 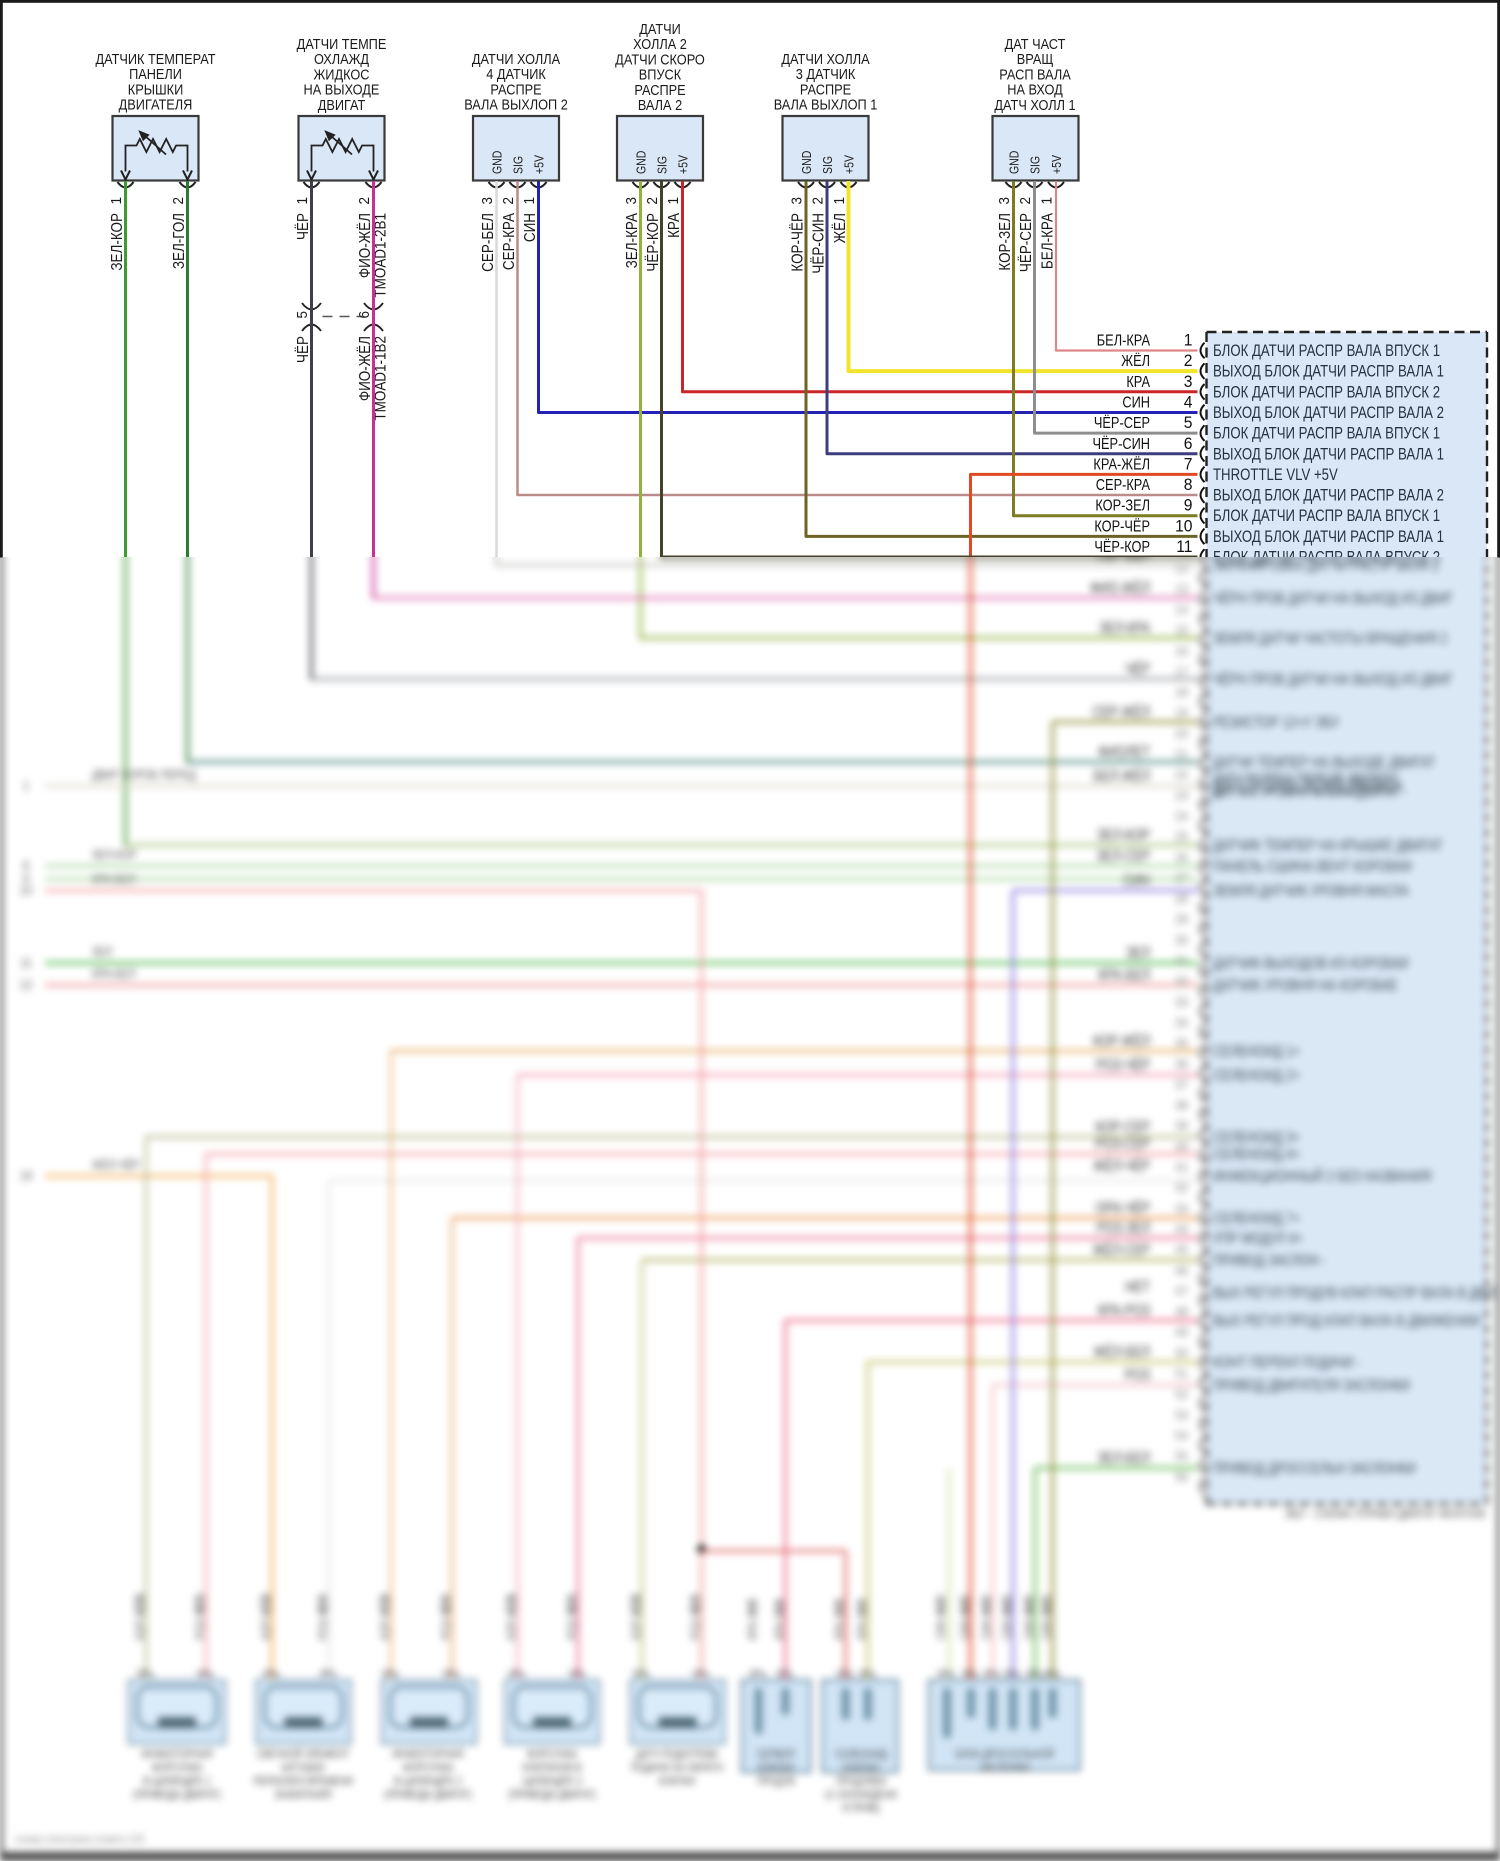 I want to click on svg-text: В ЦИЛИНДРЕ 1, so click(x=177, y=1782).